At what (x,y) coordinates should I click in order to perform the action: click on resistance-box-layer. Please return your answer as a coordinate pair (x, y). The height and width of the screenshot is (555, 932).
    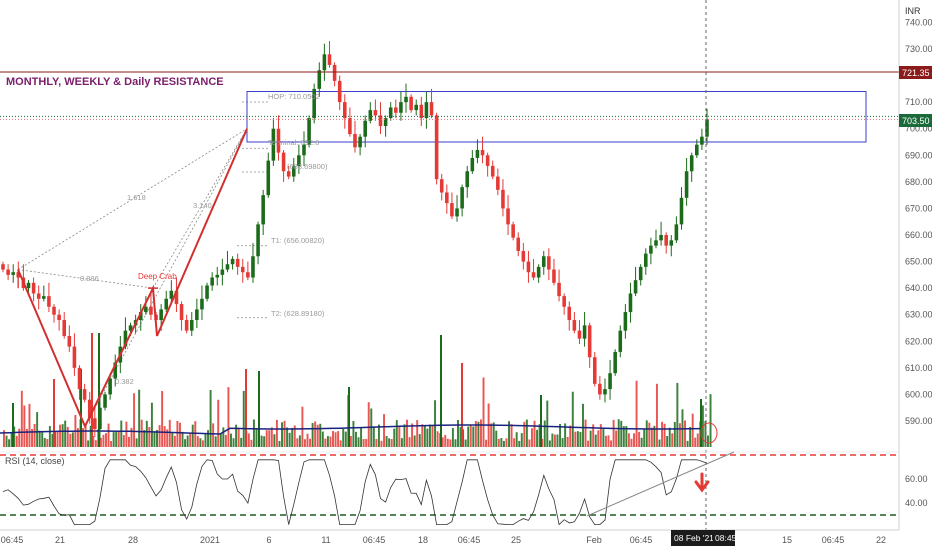
    Looking at the image, I should click on (556, 117).